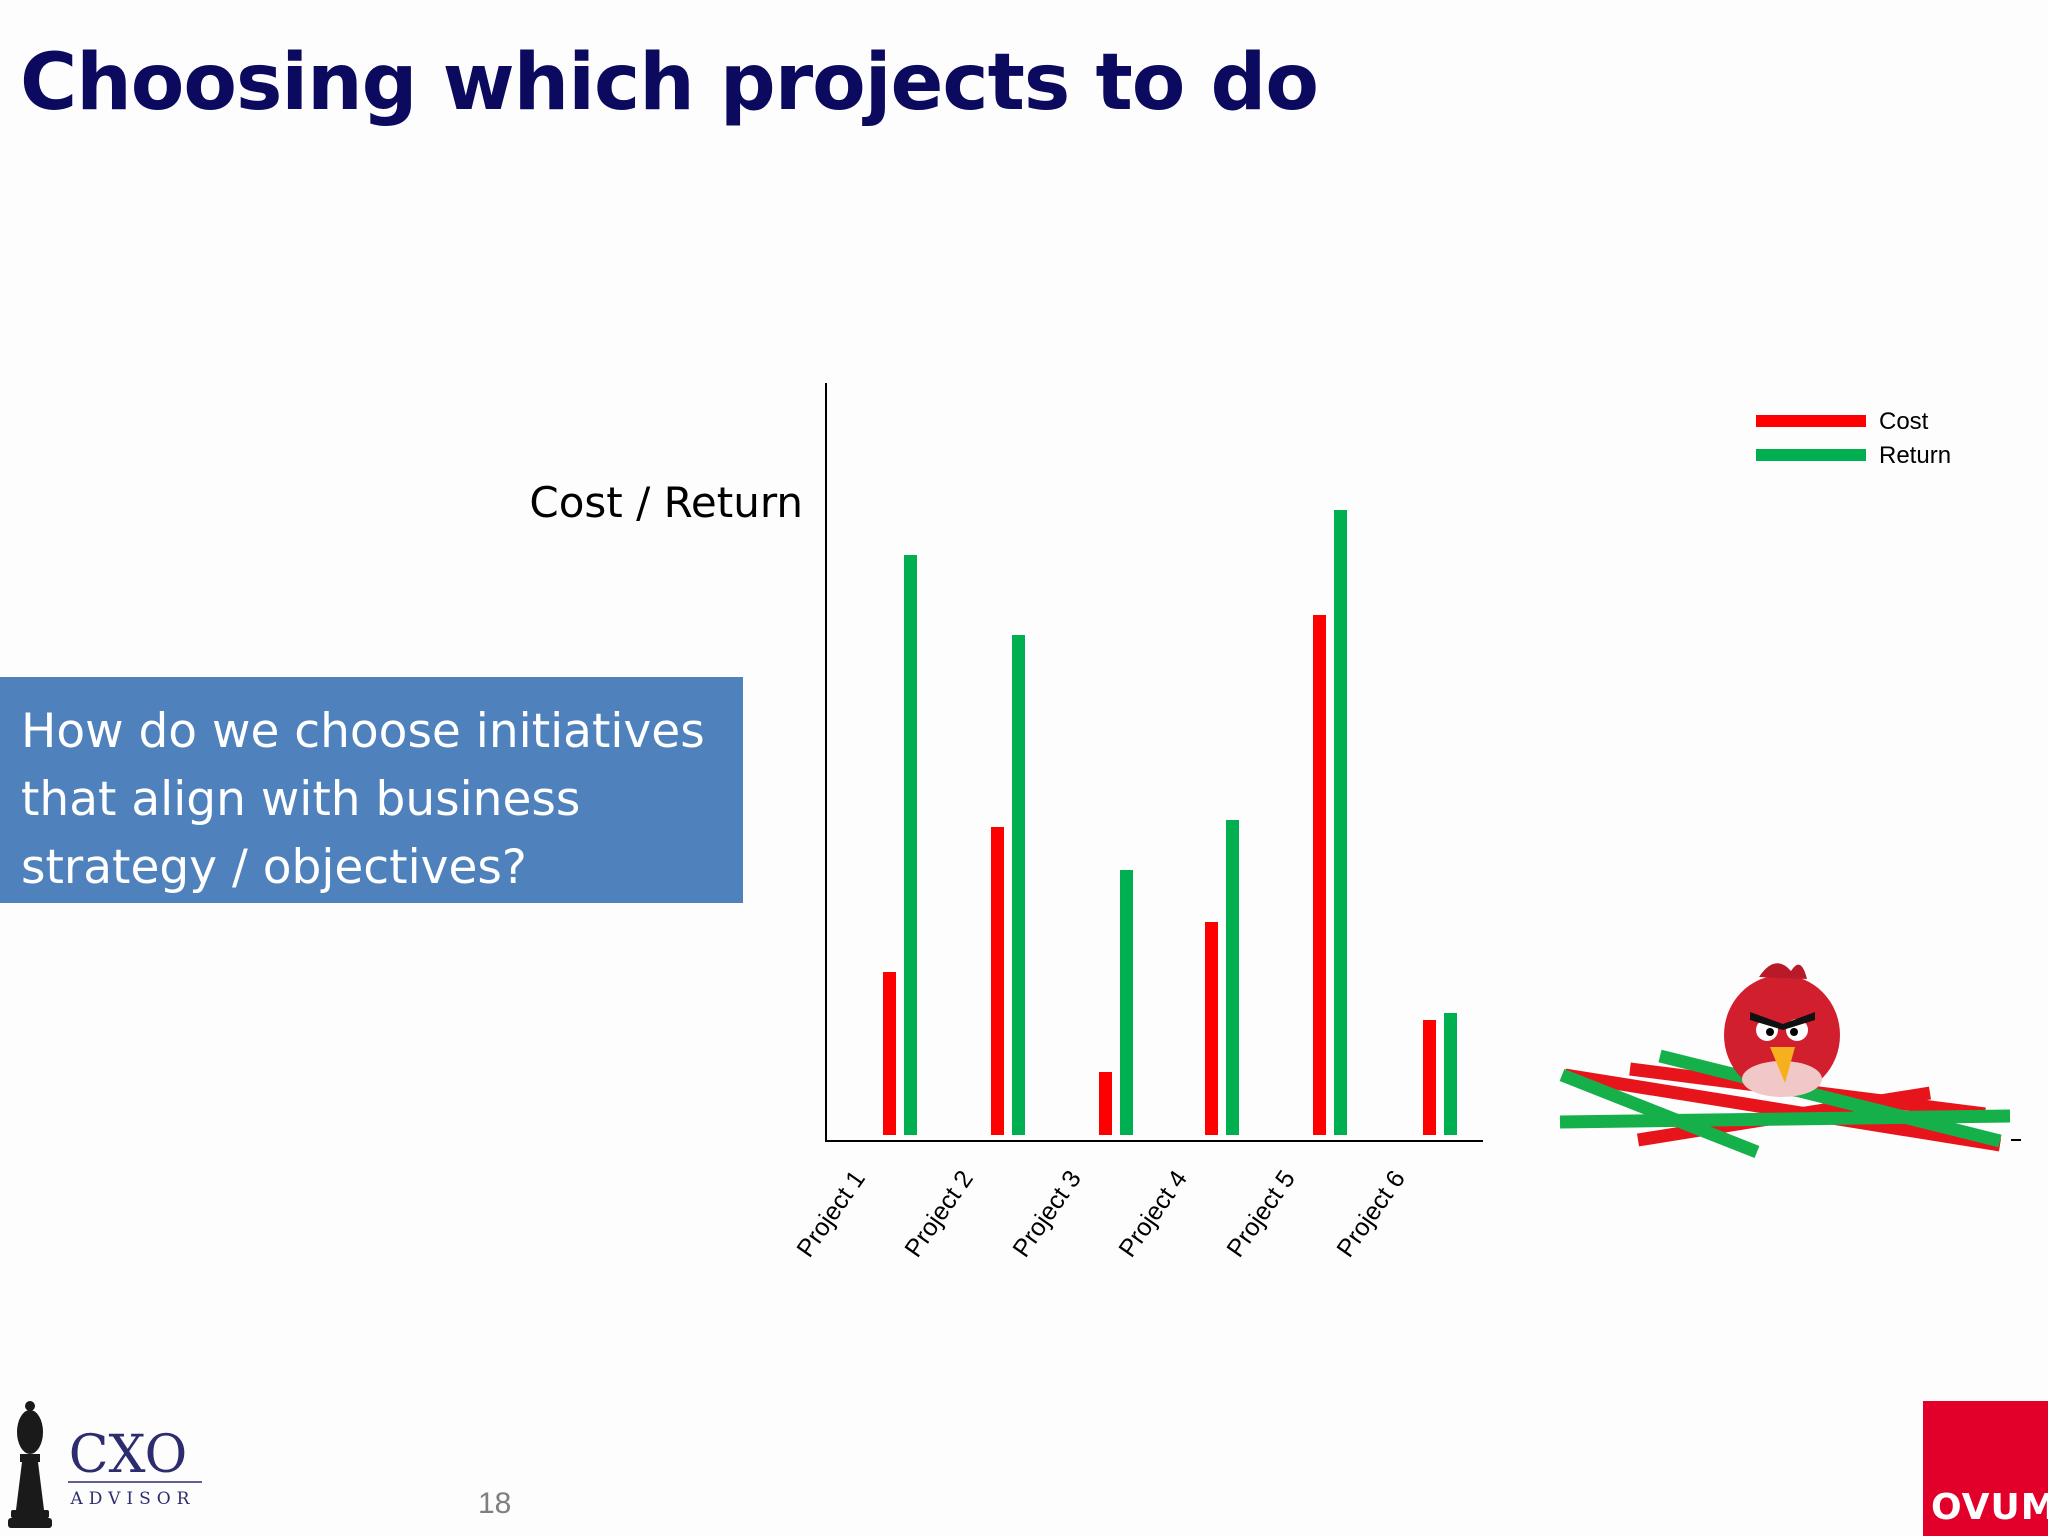  I want to click on legend-label-return: Return, so click(1915, 455).